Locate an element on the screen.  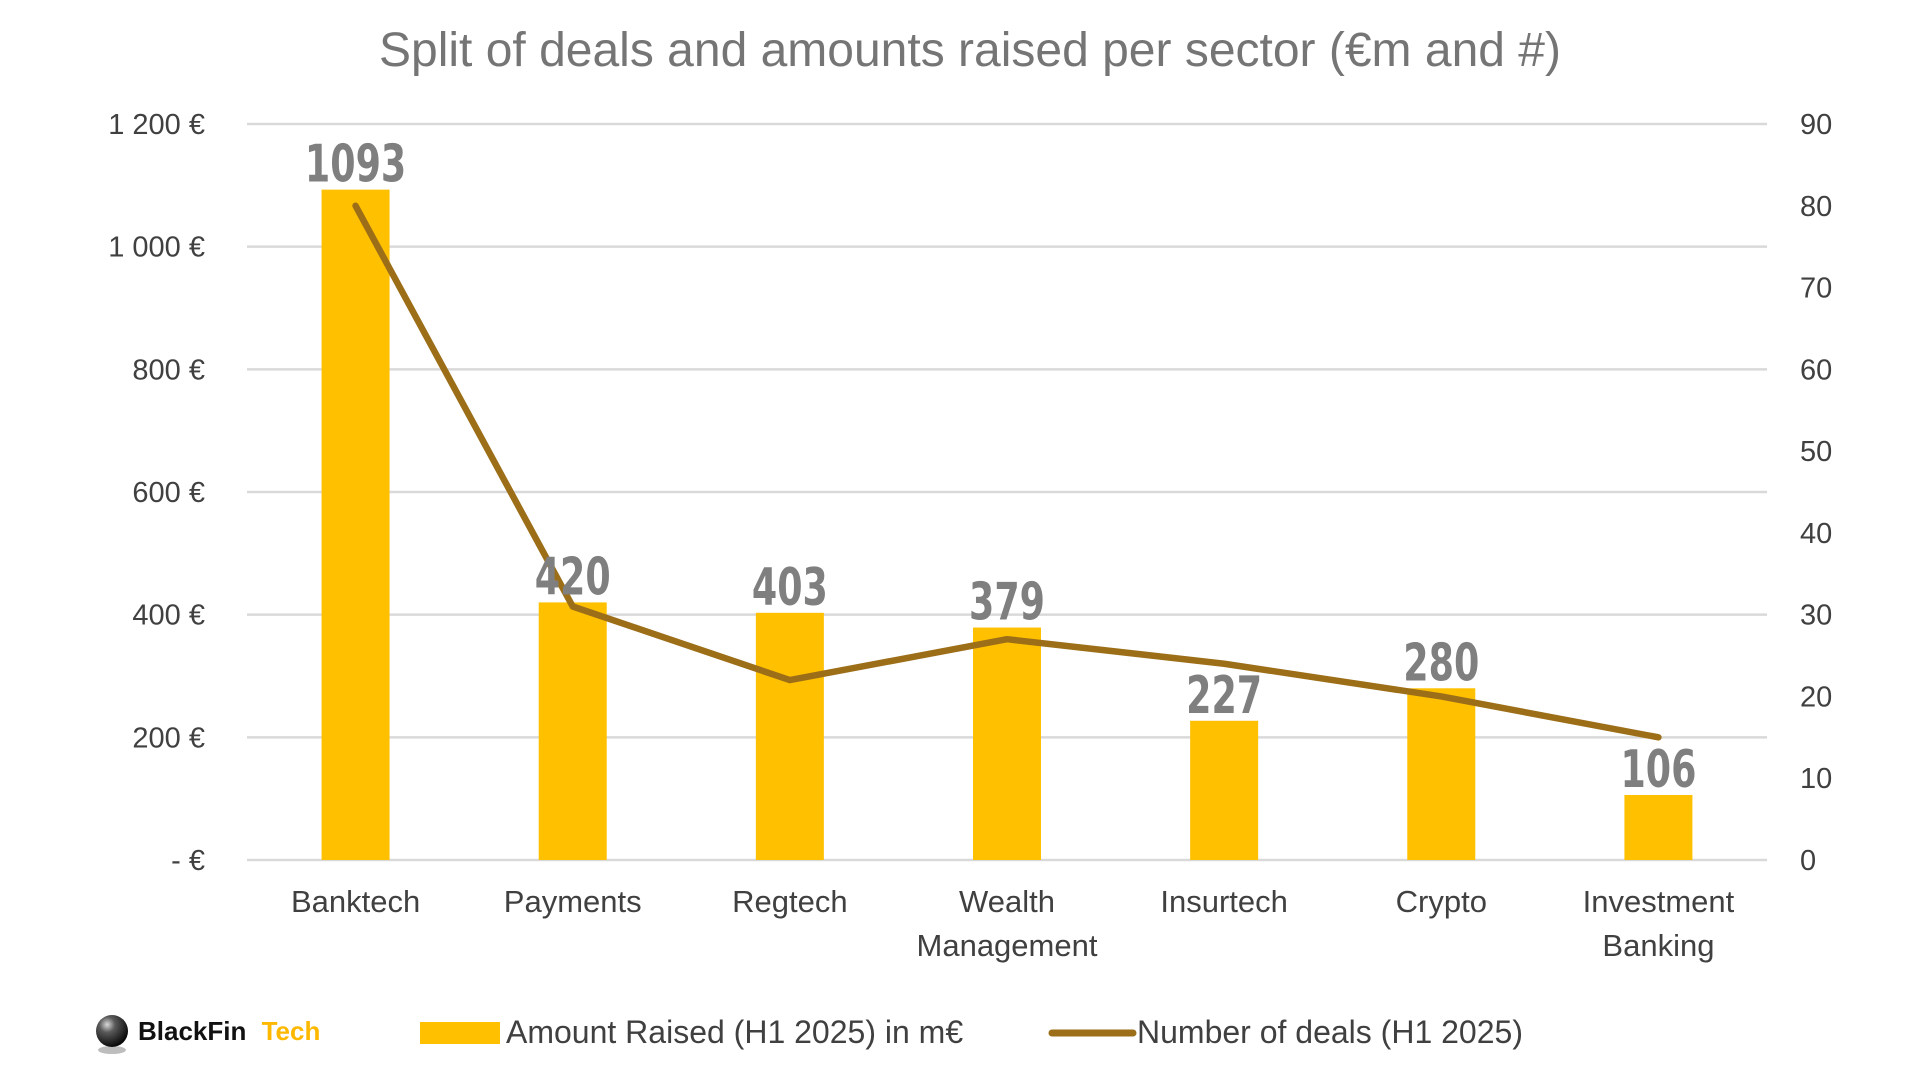
right-tick-label: 20 is located at coordinates (1816, 697).